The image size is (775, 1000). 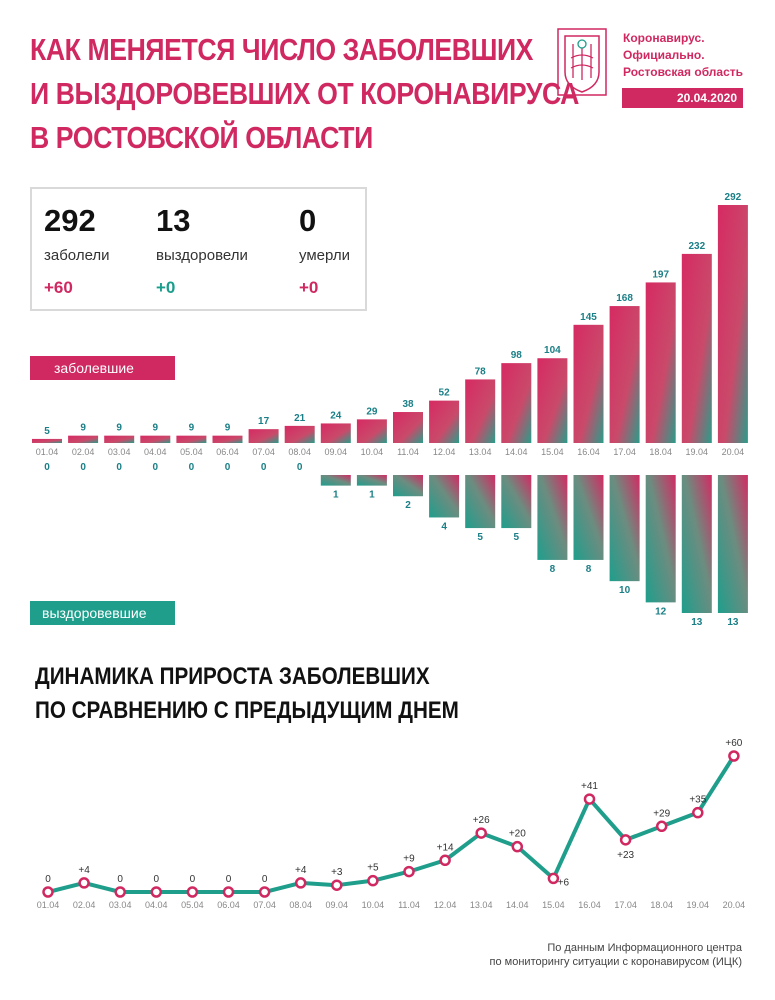 I want to click on bar-sick-09.04, so click(x=335, y=433).